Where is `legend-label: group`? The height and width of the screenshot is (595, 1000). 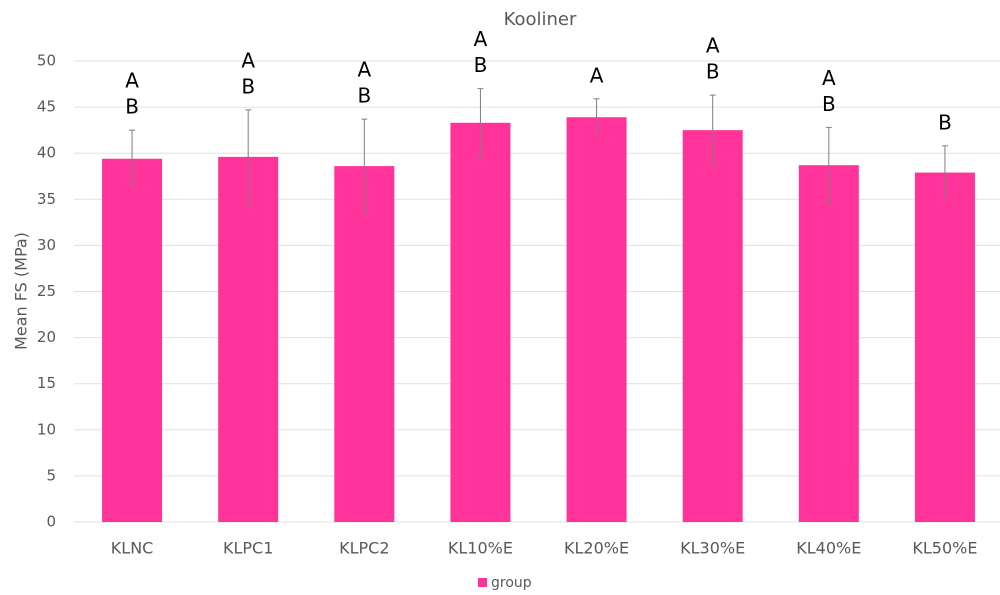 legend-label: group is located at coordinates (511, 583).